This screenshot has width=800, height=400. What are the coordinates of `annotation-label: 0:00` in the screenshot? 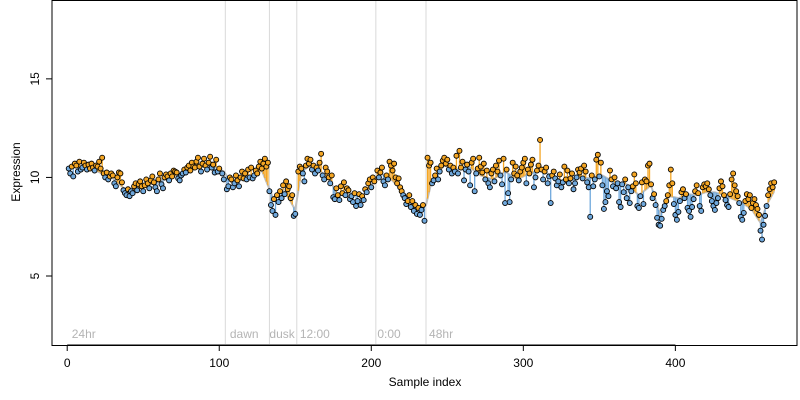 It's located at (389, 334).